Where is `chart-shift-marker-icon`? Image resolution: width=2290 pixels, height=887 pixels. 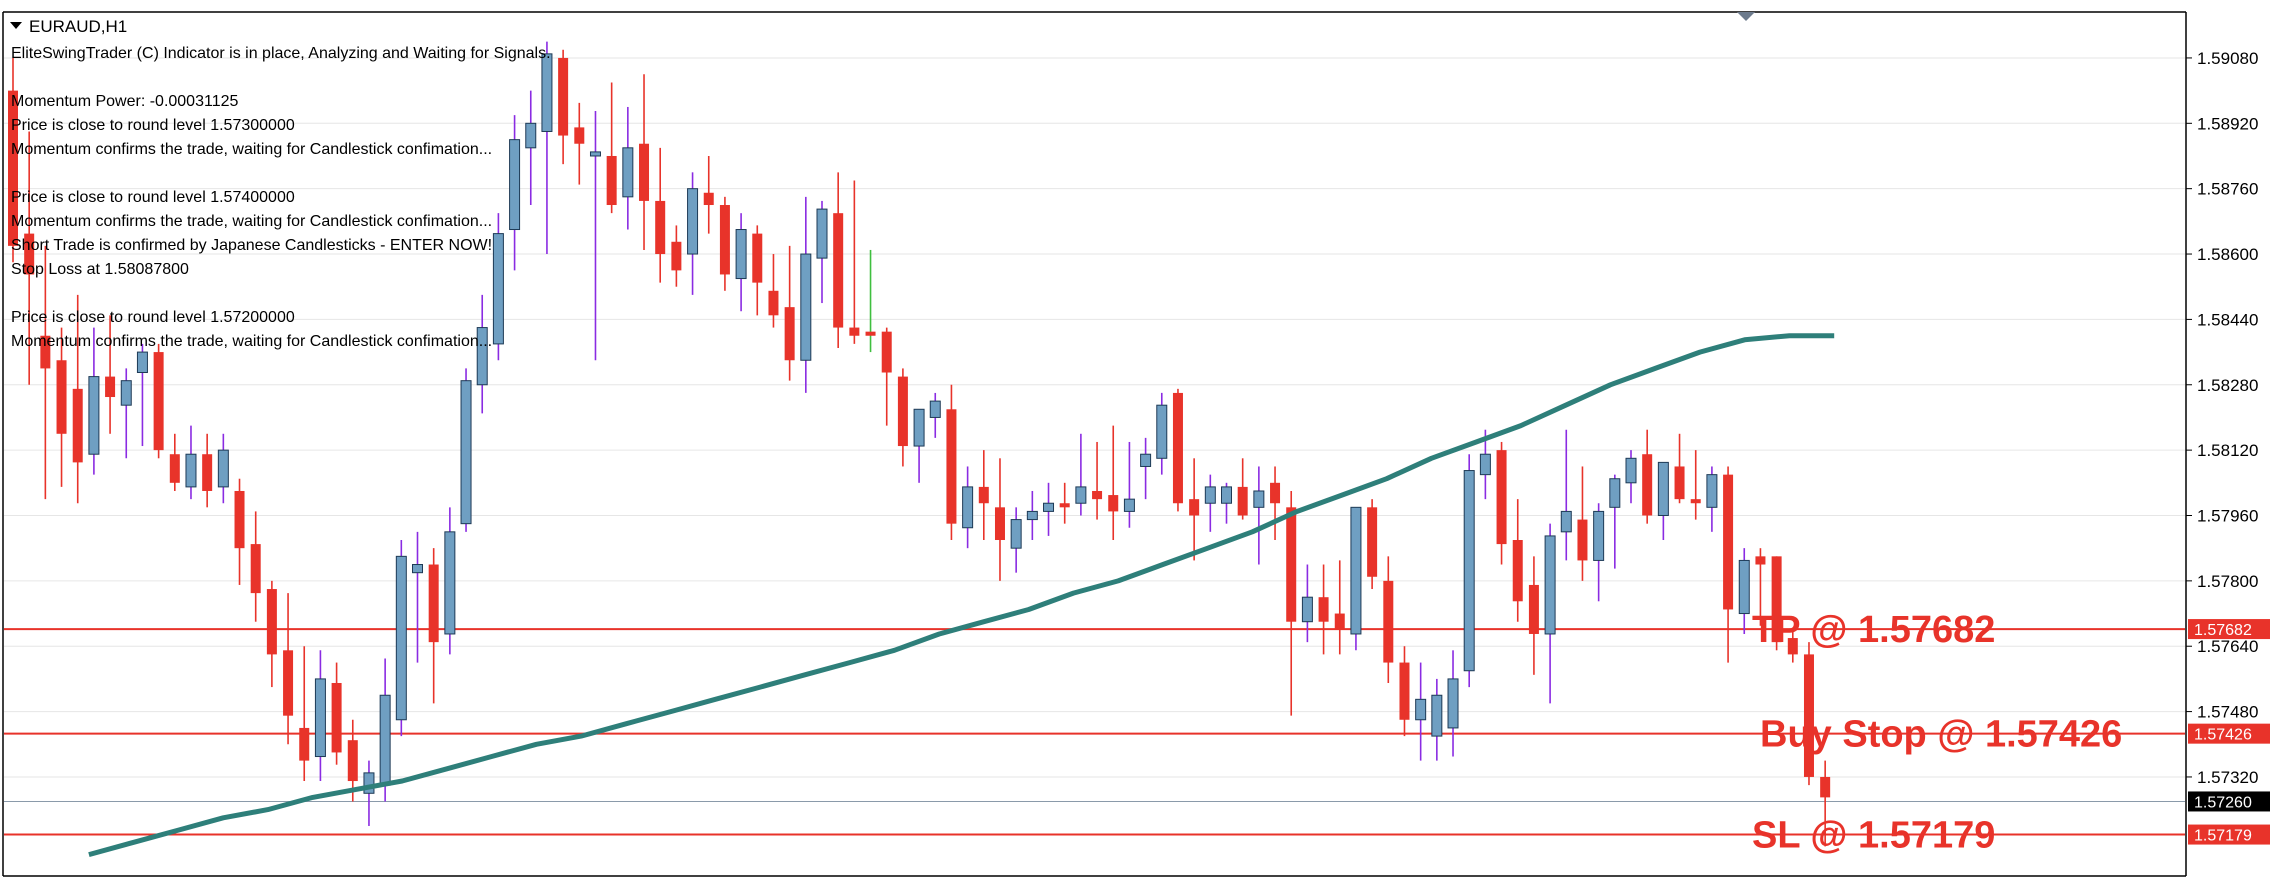
chart-shift-marker-icon is located at coordinates (1746, 16).